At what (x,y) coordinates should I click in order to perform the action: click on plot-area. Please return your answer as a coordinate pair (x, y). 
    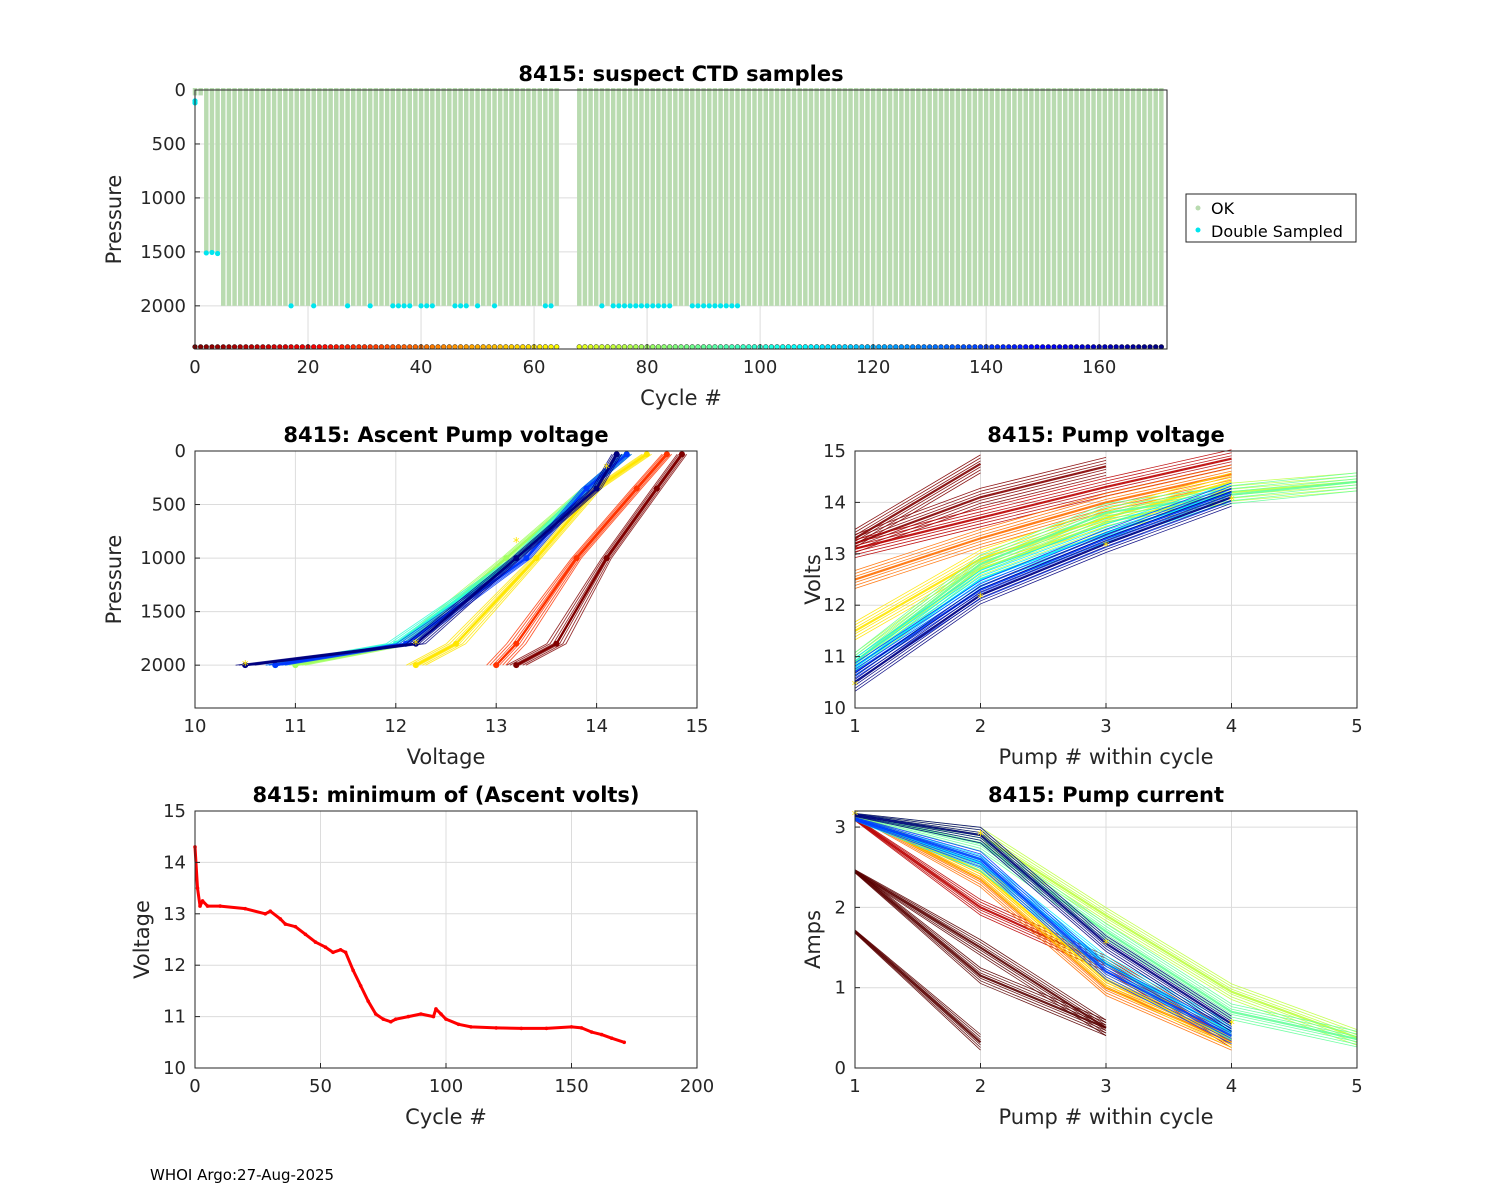
    Looking at the image, I should click on (446, 579).